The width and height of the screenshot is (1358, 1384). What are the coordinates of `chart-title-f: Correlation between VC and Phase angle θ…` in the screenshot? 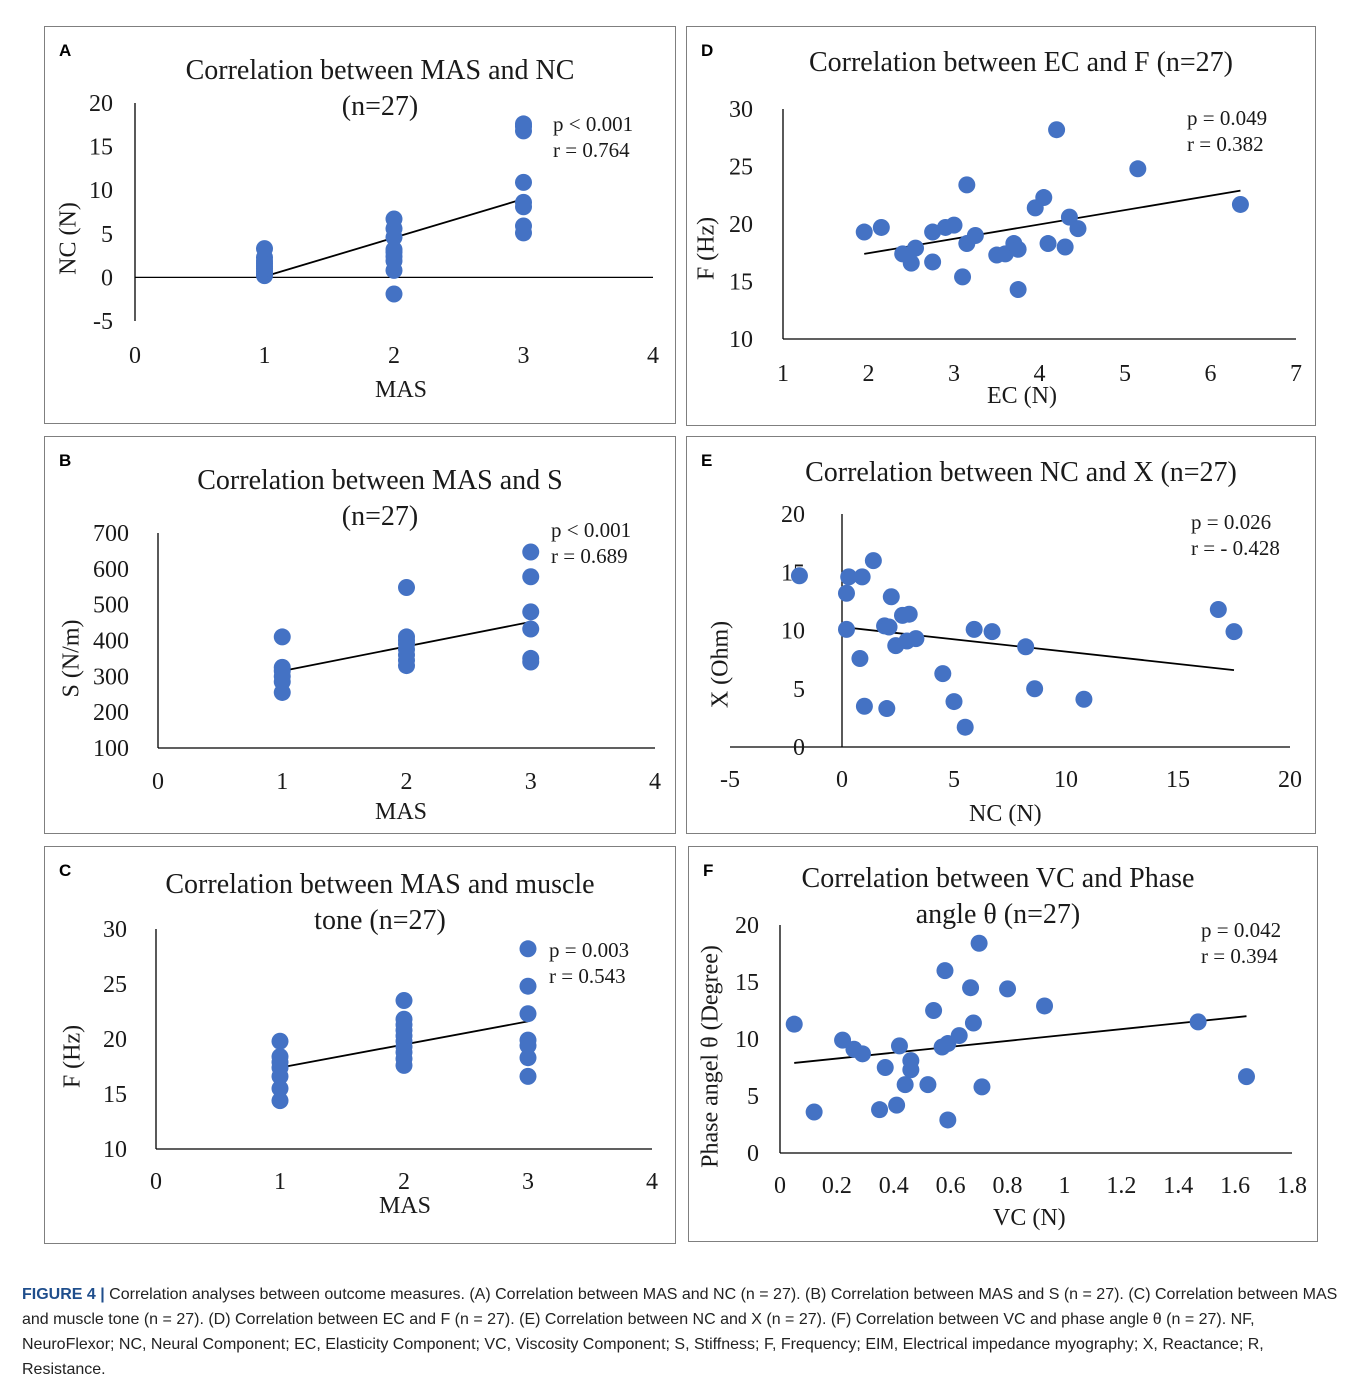 It's located at (998, 896).